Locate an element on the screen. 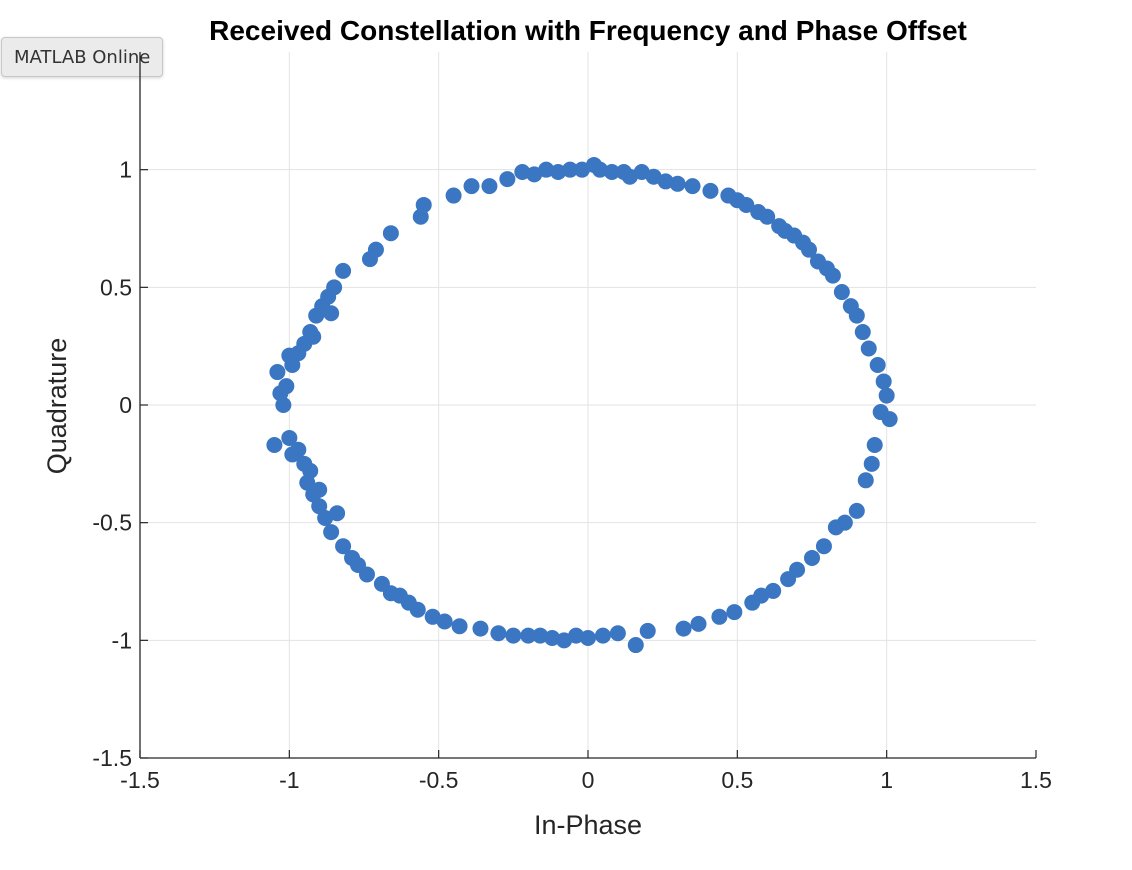 This screenshot has width=1132, height=870. x-tick-labels: -1.5 -1 -0.5 0 0.5 1 1.5 is located at coordinates (586, 780).